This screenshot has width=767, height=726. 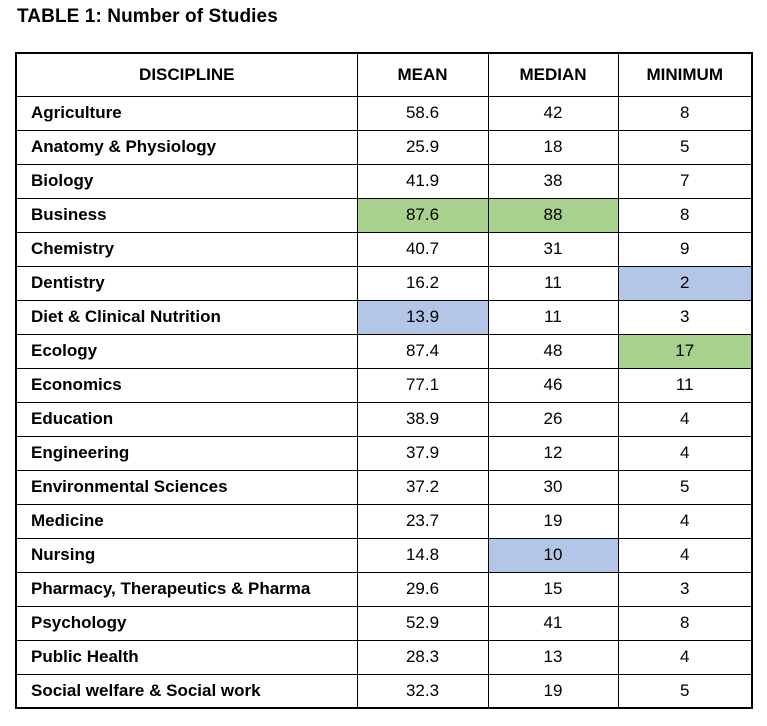 I want to click on table-row: Ecology 87.4 48 17, so click(x=384, y=351).